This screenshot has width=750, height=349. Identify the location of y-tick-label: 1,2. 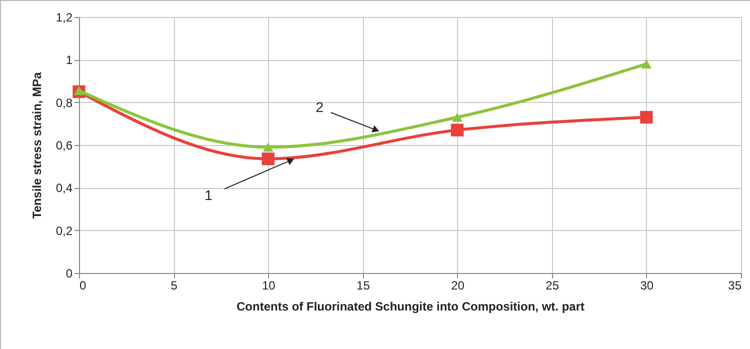
(64, 17).